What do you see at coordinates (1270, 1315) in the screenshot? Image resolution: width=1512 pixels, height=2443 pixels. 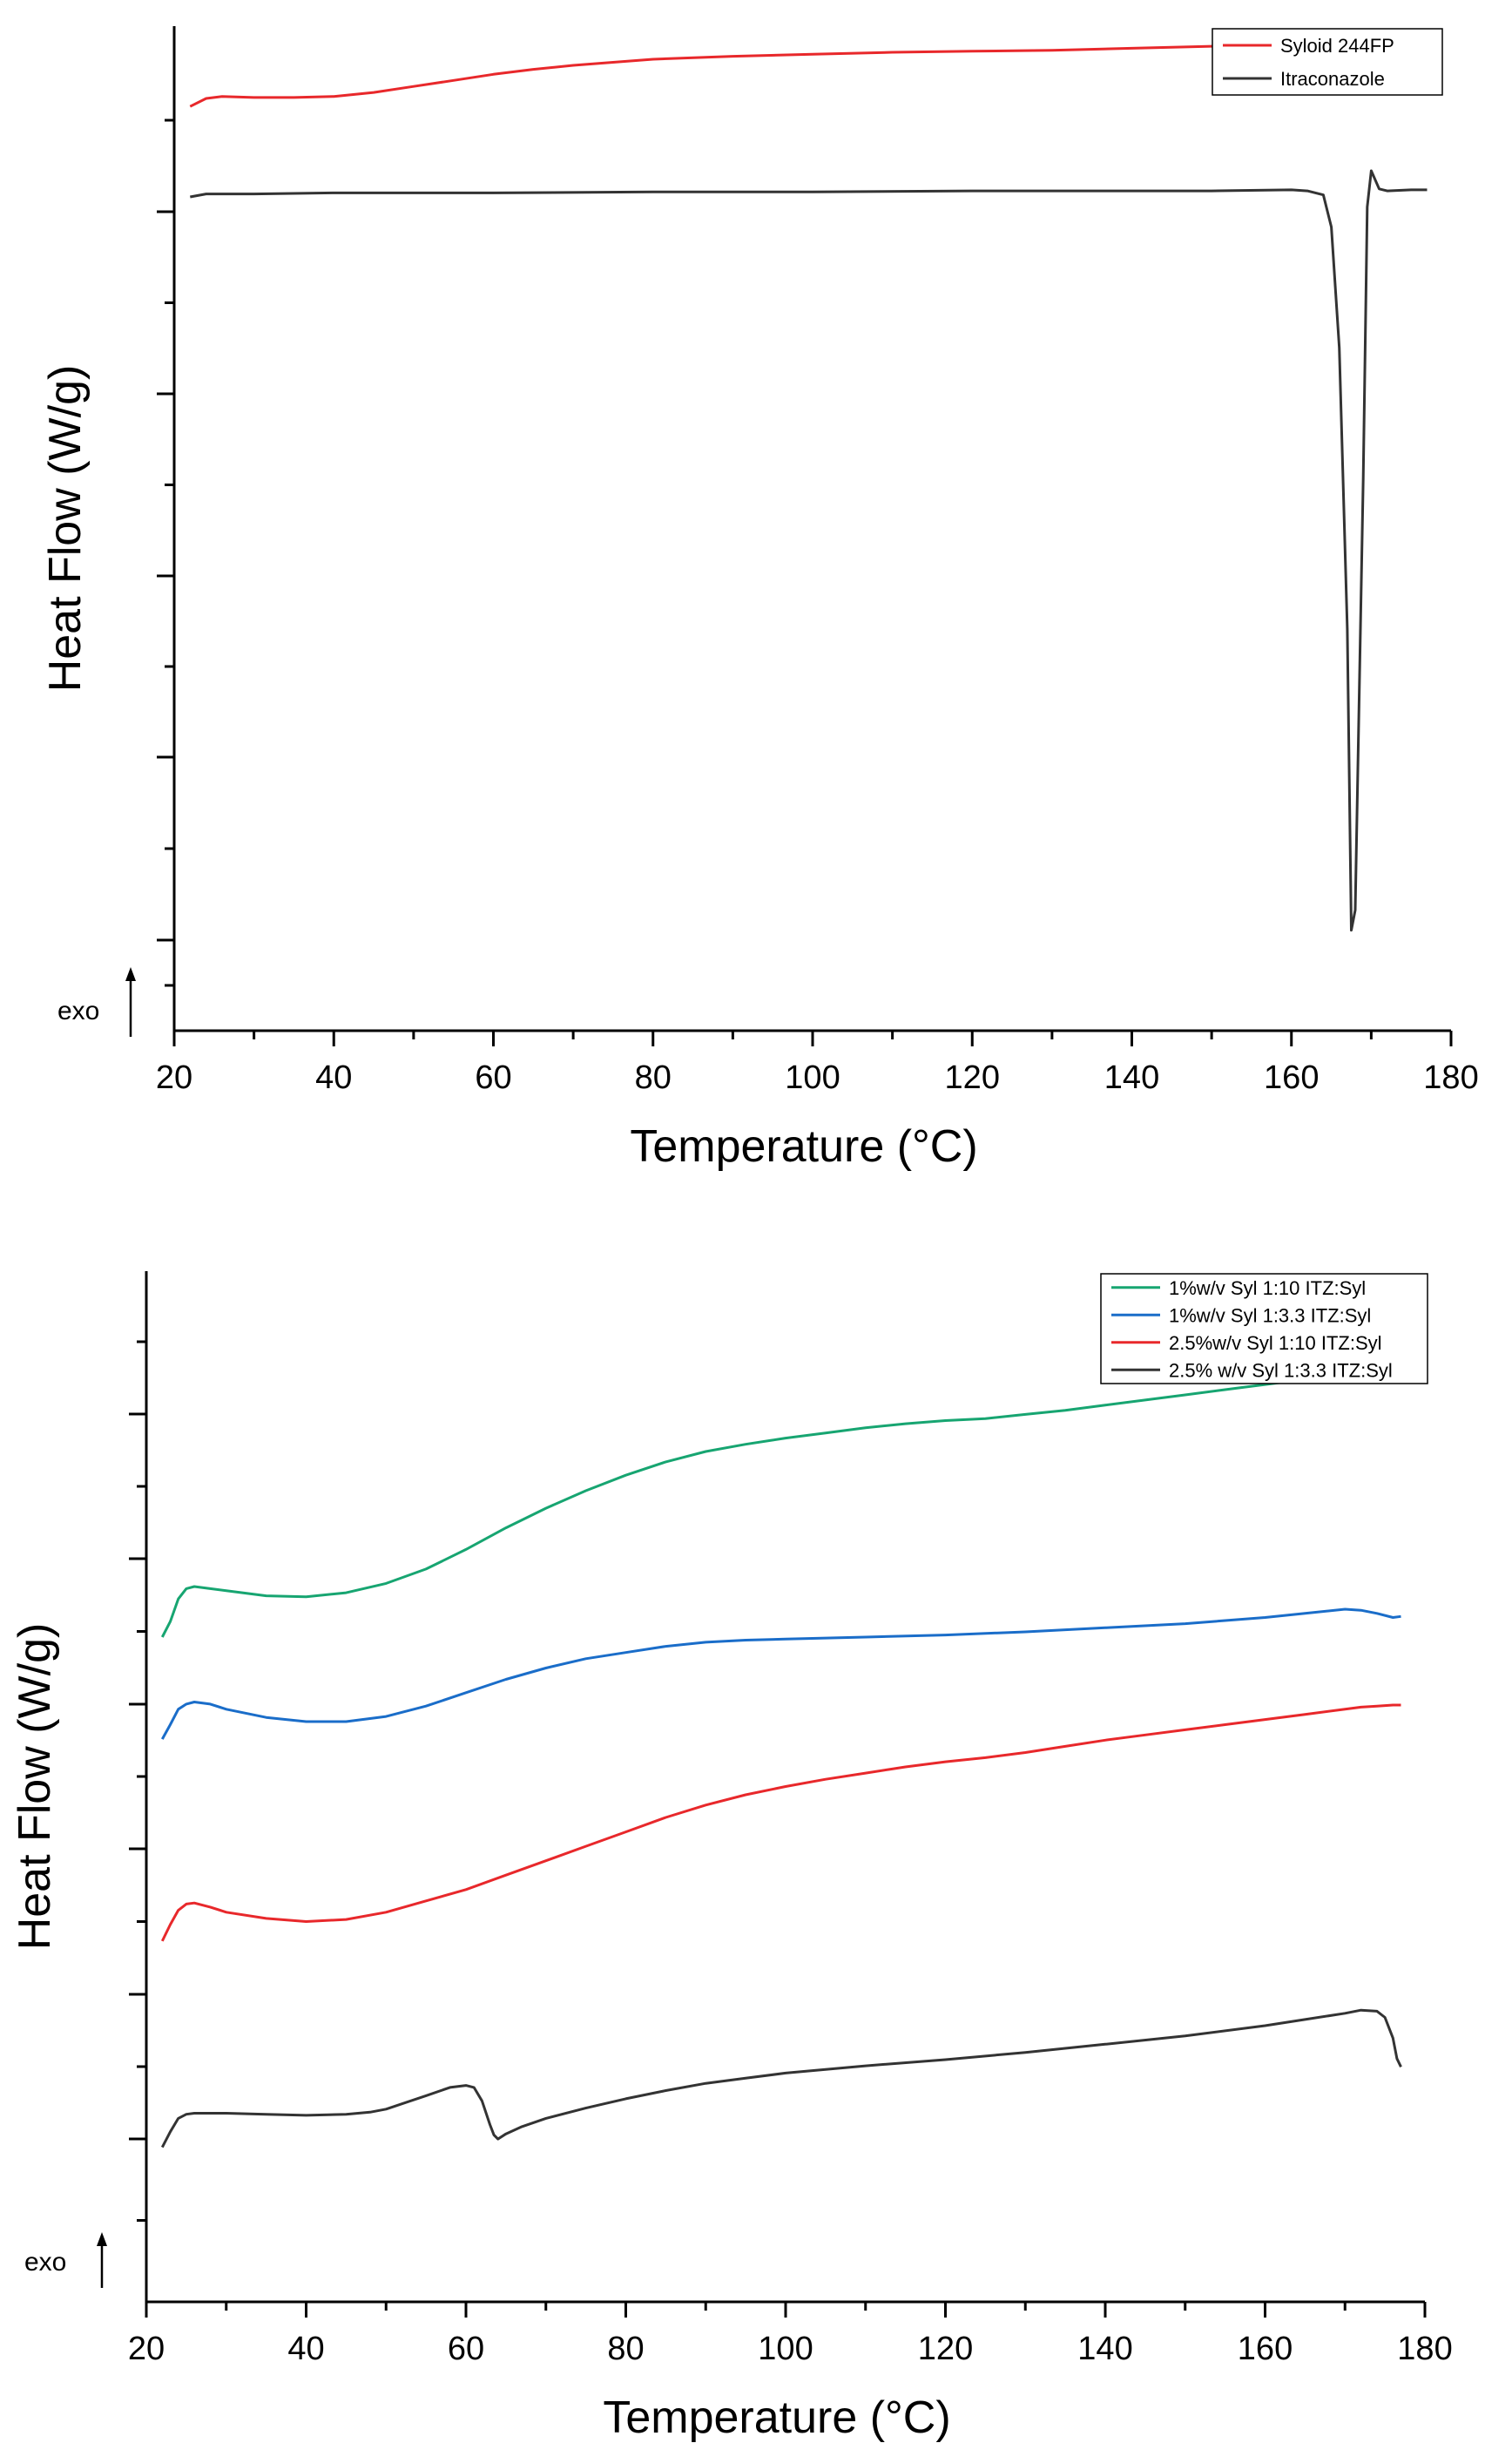 I see `legend-label: 1%w/v Syl 1:3.3 ITZ:Syl` at bounding box center [1270, 1315].